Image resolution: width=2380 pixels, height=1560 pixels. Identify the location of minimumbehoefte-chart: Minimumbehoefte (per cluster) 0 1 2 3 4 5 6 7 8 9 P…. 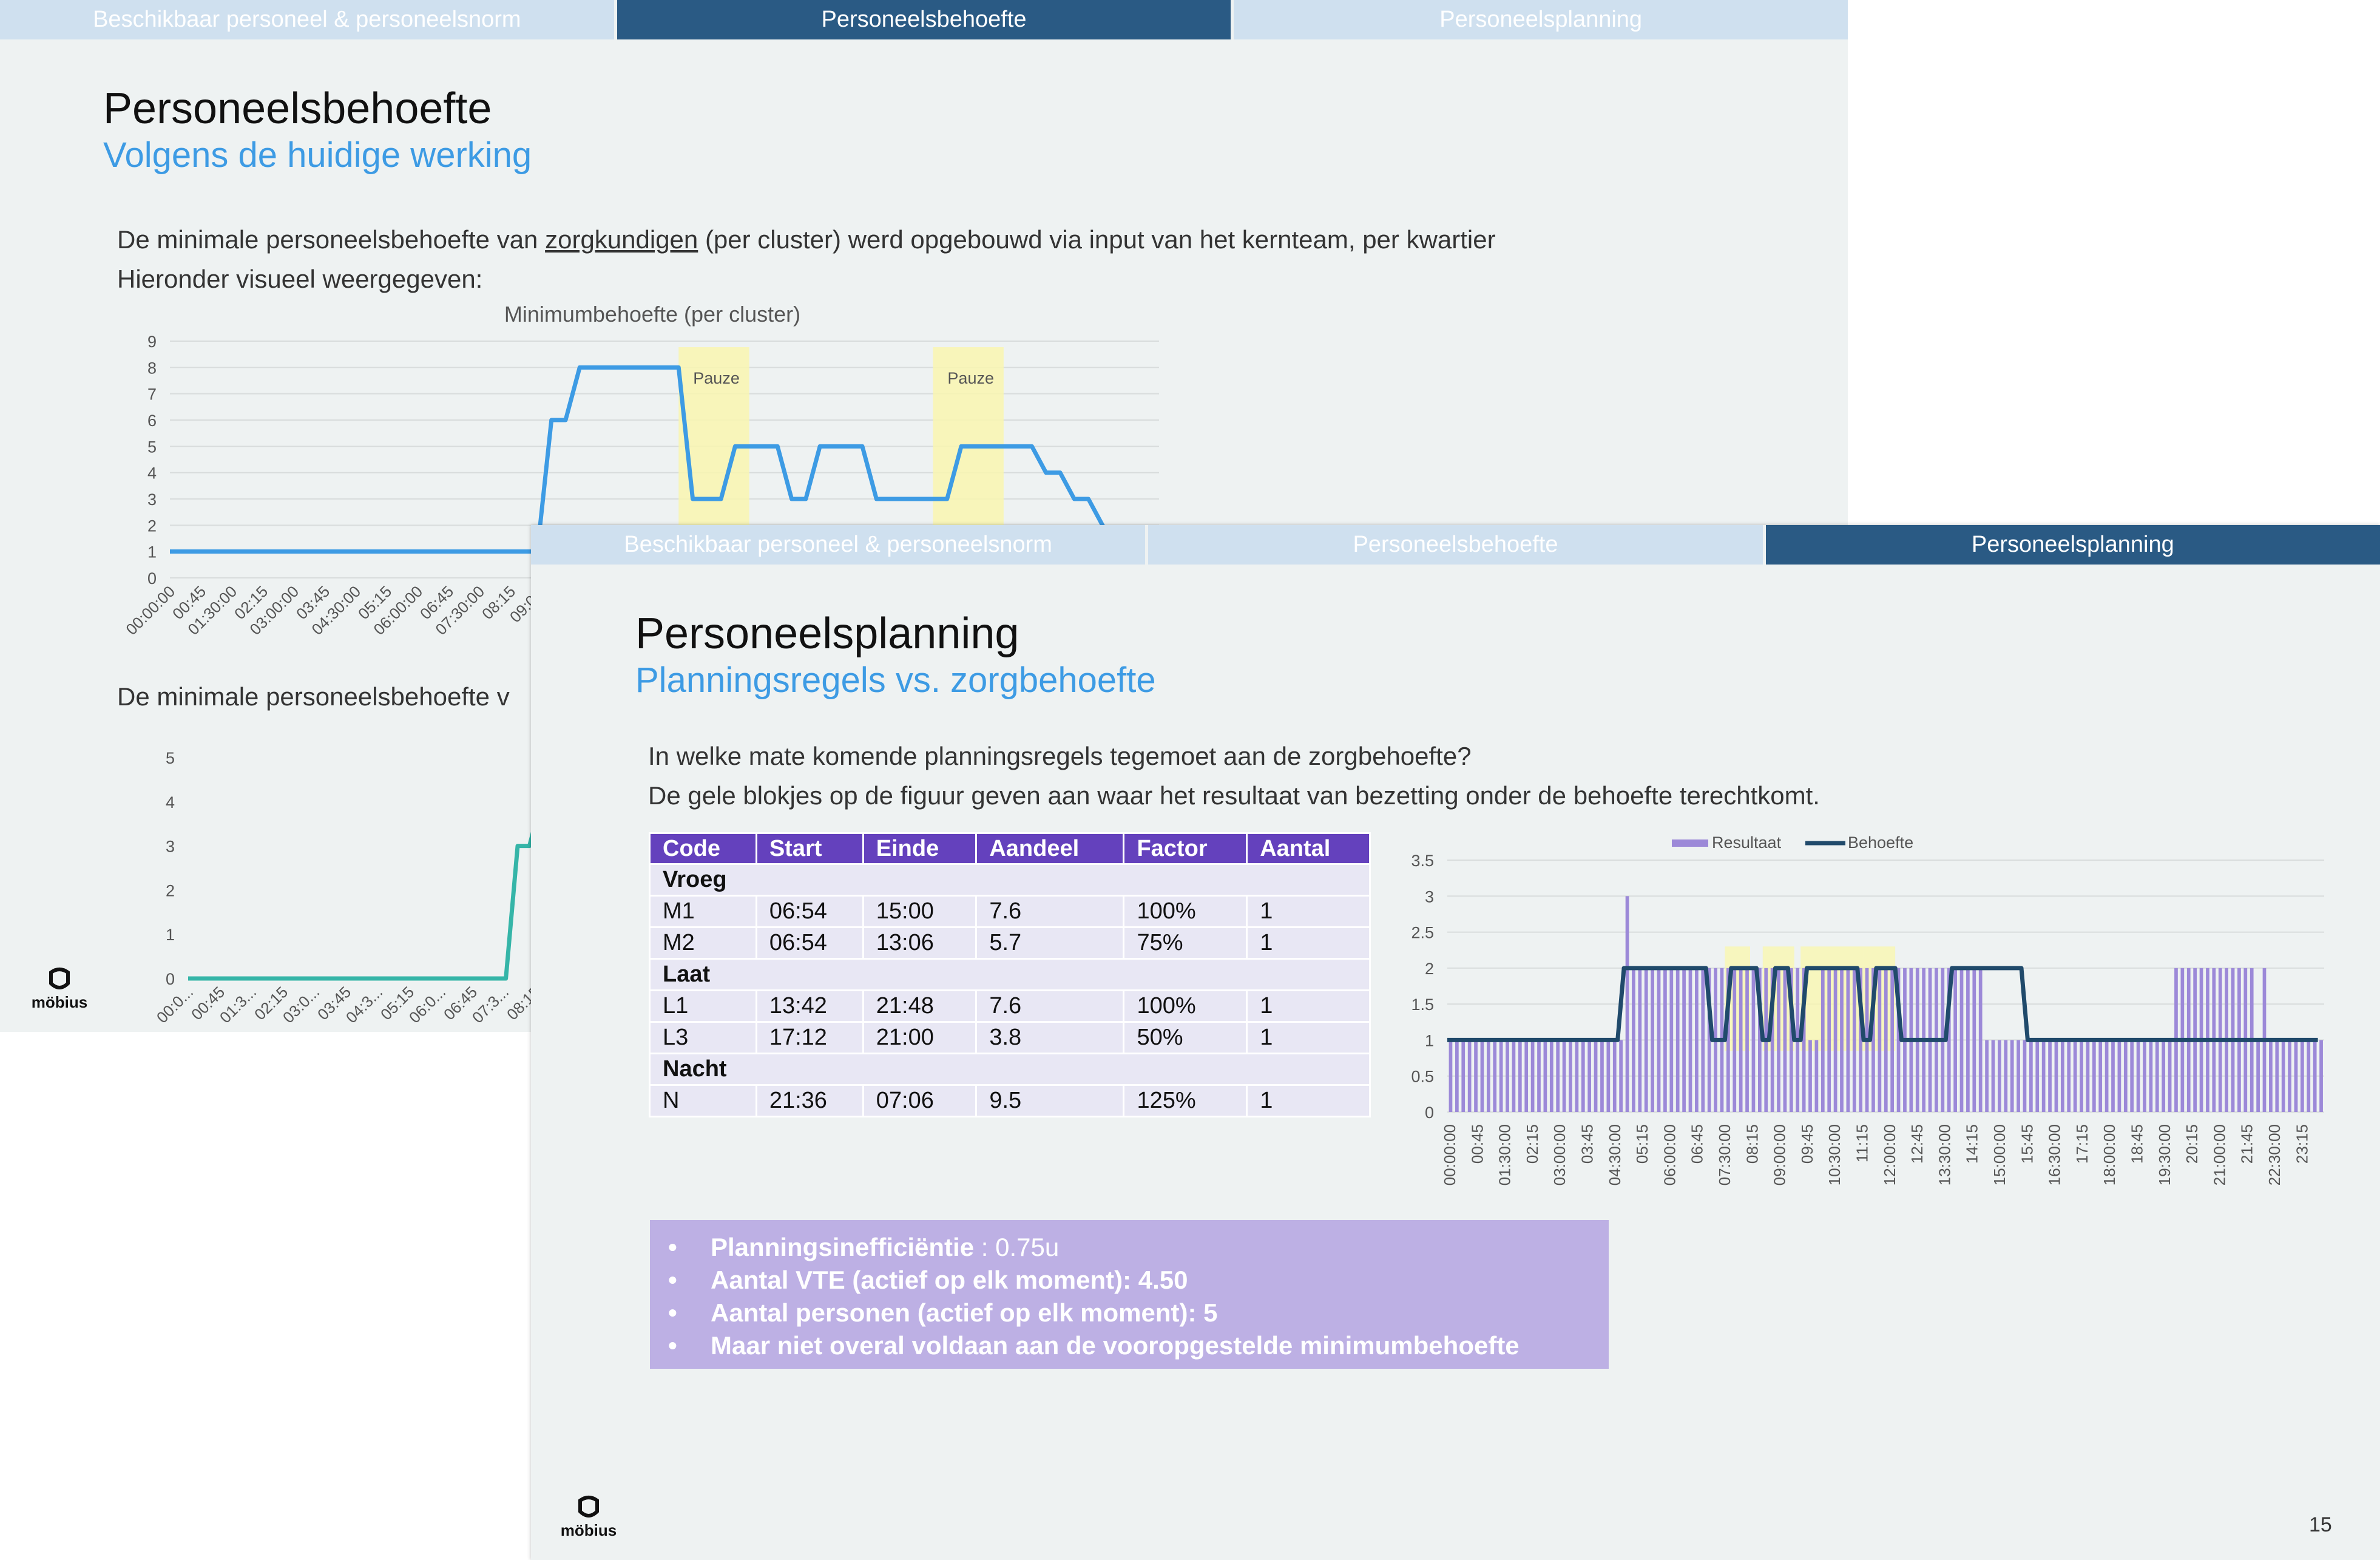
(640, 470).